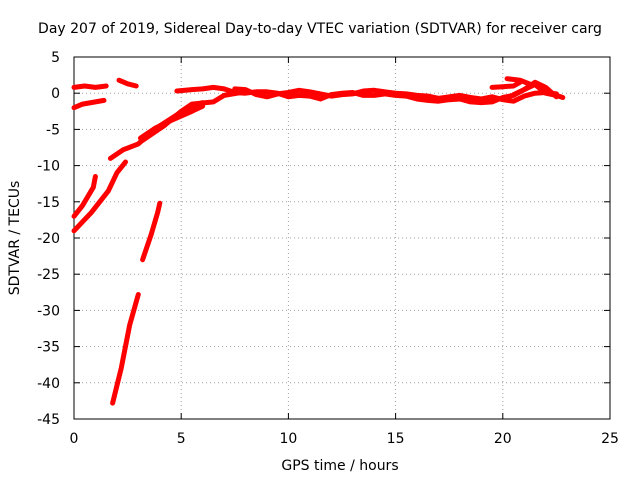  What do you see at coordinates (48, 384) in the screenshot?
I see `y-tick-label: -40` at bounding box center [48, 384].